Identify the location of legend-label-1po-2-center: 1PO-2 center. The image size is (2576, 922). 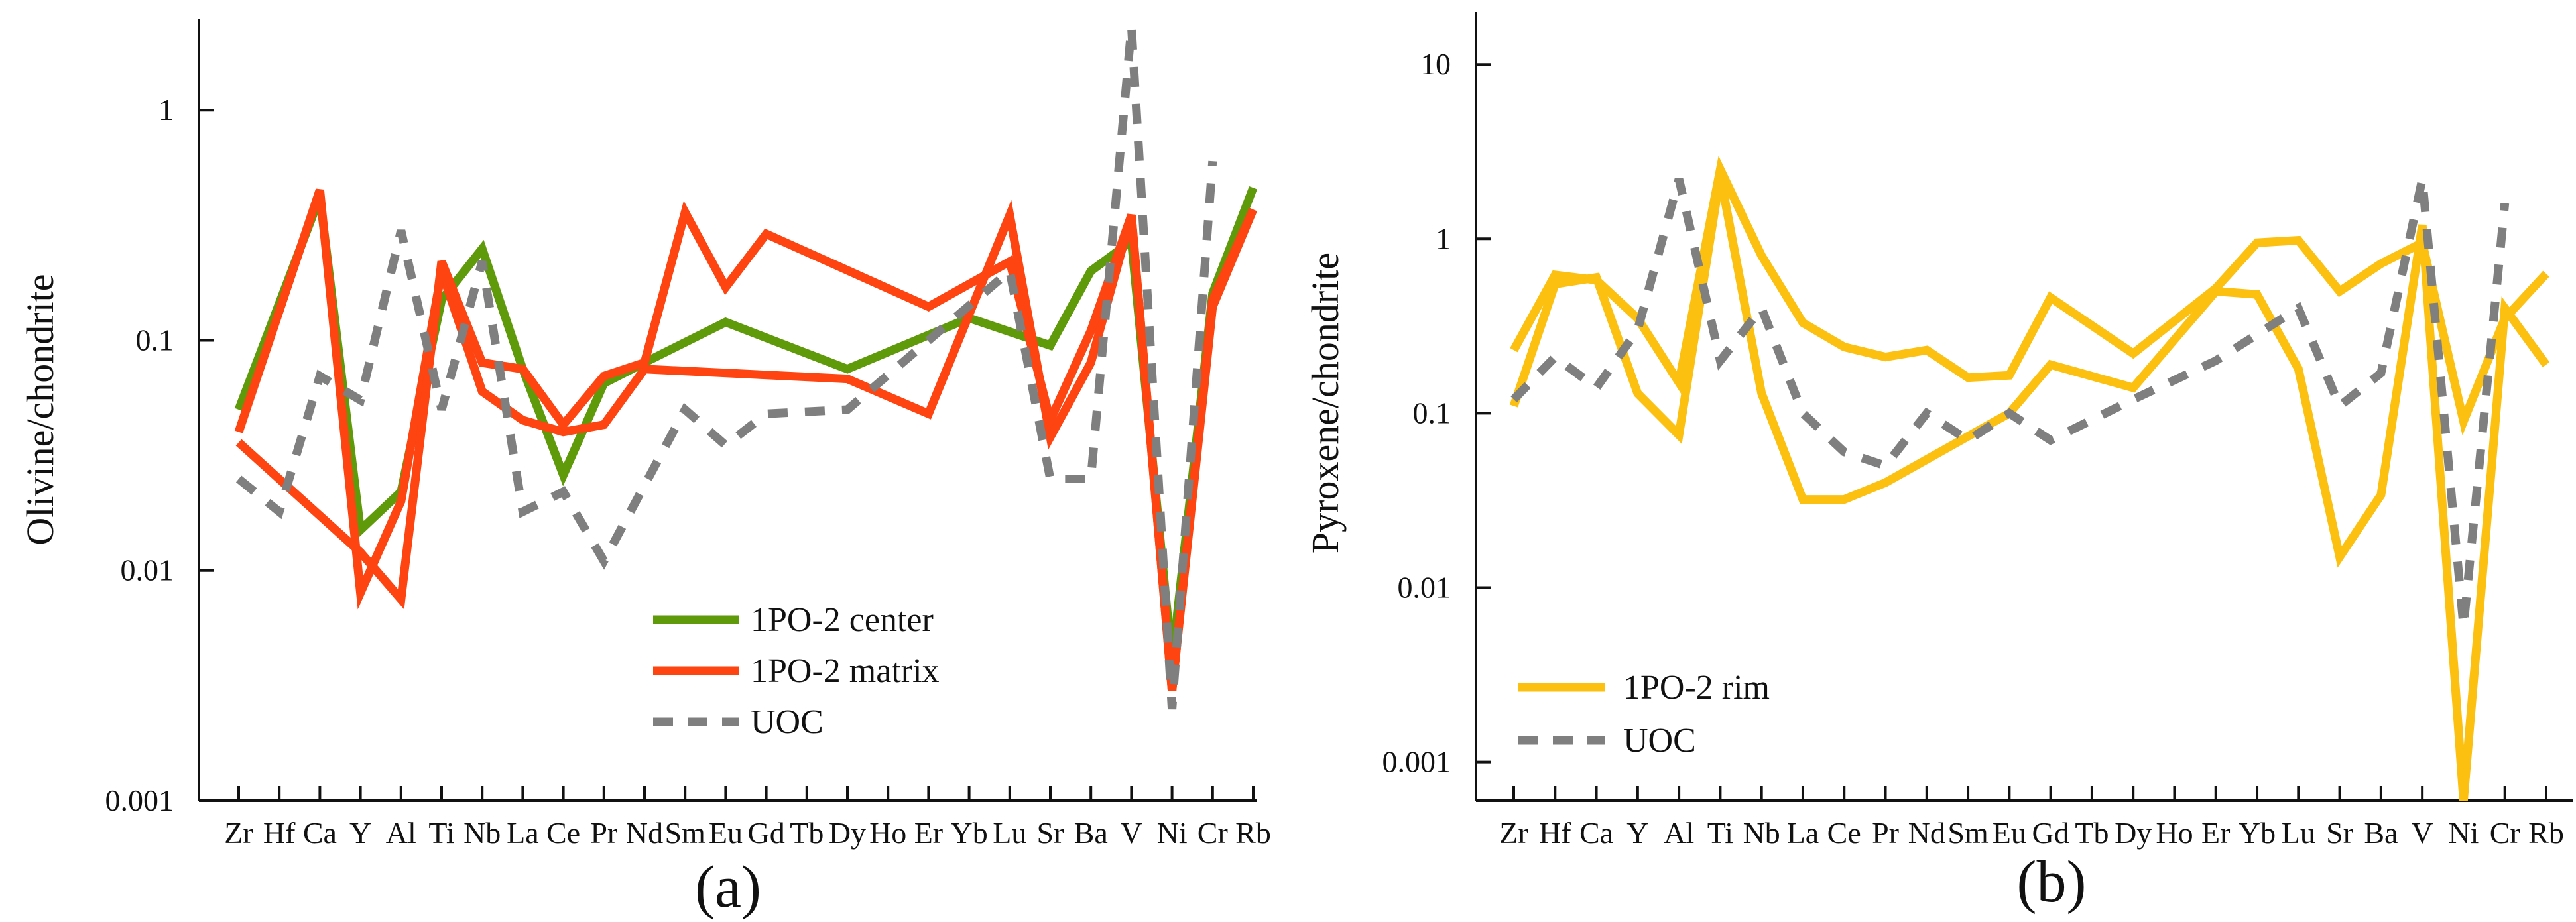
(842, 620).